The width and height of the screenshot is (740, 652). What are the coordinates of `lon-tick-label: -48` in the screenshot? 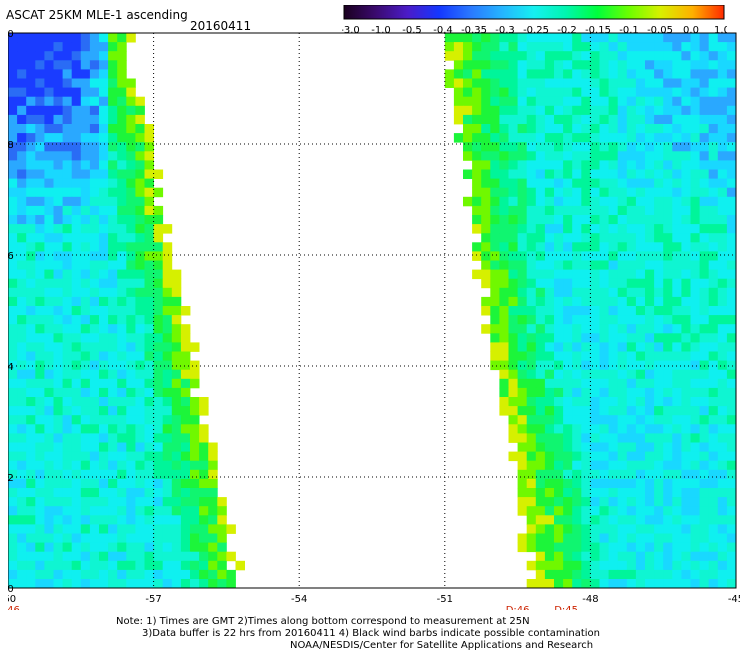 It's located at (590, 599).